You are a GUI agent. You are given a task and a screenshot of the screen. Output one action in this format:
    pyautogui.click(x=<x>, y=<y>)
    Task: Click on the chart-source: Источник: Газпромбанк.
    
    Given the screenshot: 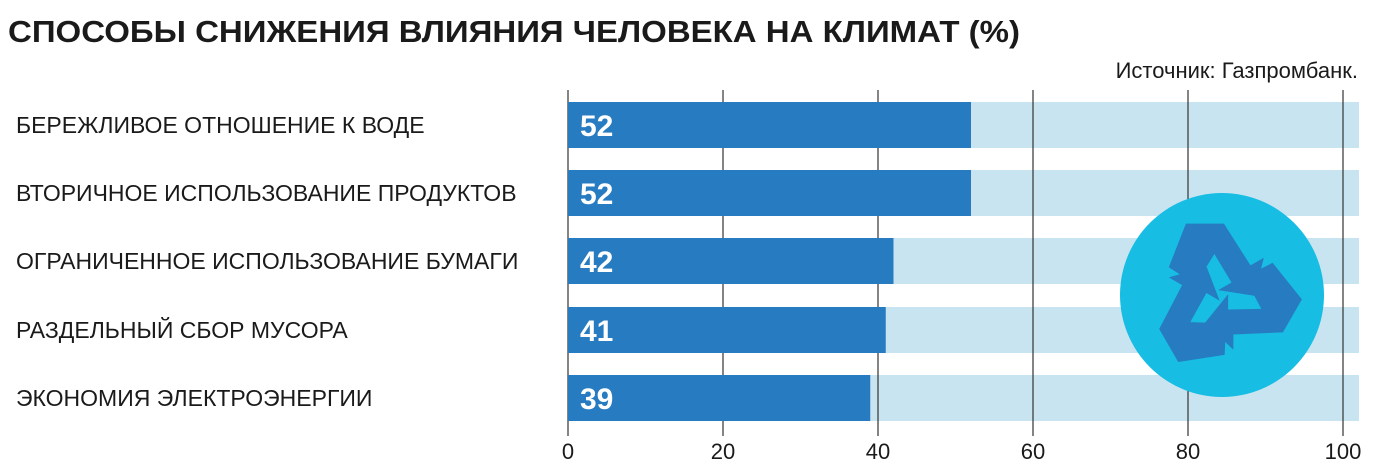 What is the action you would take?
    pyautogui.click(x=1237, y=70)
    